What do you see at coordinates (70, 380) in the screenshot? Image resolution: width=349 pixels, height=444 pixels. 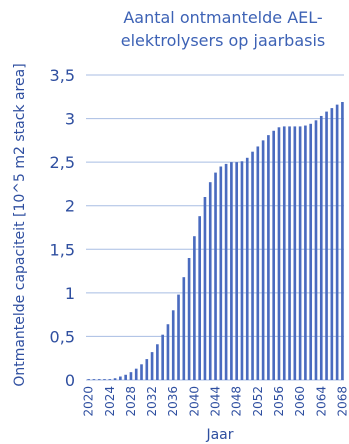 I see `y-tick-label: 0` at bounding box center [70, 380].